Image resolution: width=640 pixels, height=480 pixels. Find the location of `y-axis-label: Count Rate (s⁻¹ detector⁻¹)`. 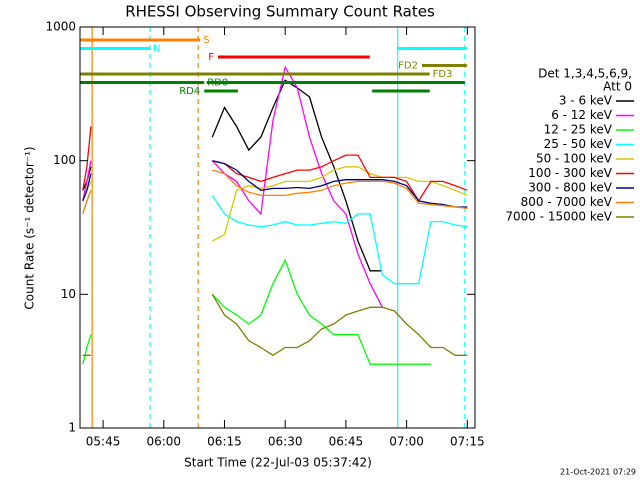

y-axis-label: Count Rate (s⁻¹ detector⁻¹) is located at coordinates (30, 227).